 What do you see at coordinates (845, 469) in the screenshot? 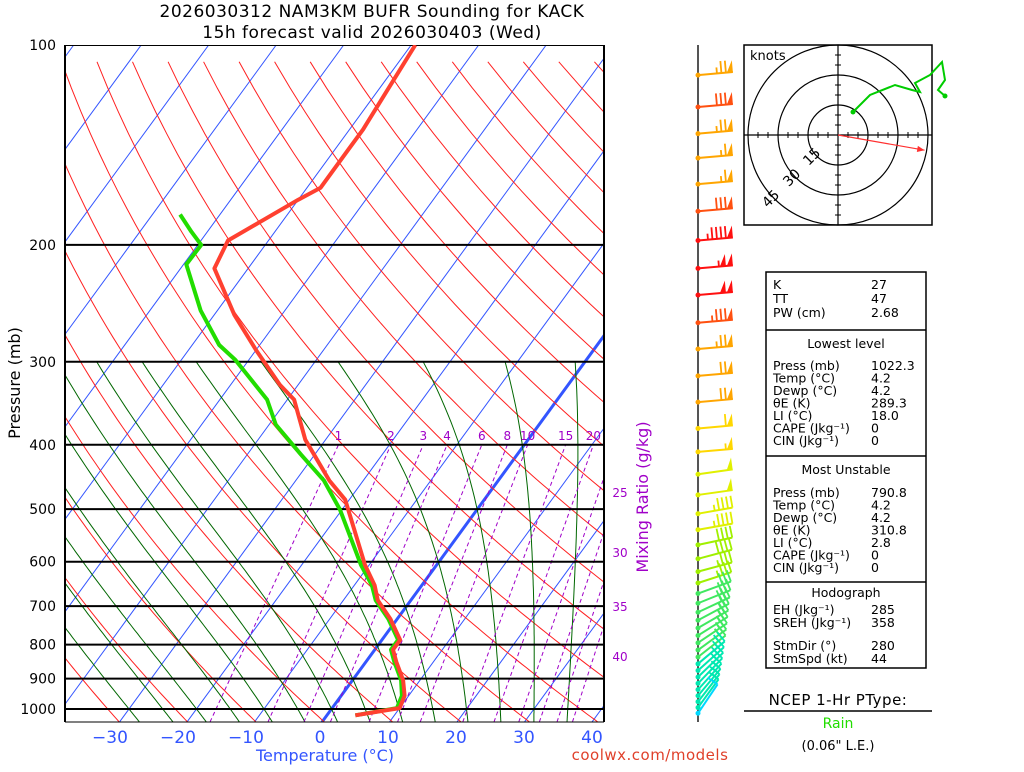
I see `most-unstable-header: Most Unstable` at bounding box center [845, 469].